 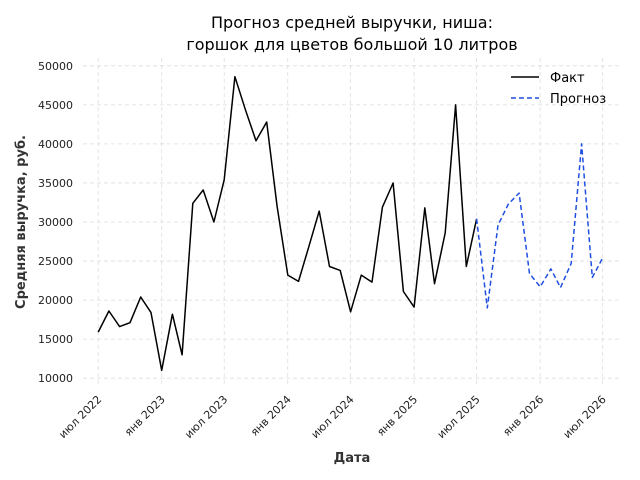 What do you see at coordinates (55, 378) in the screenshot?
I see `y-tick-label: 10000` at bounding box center [55, 378].